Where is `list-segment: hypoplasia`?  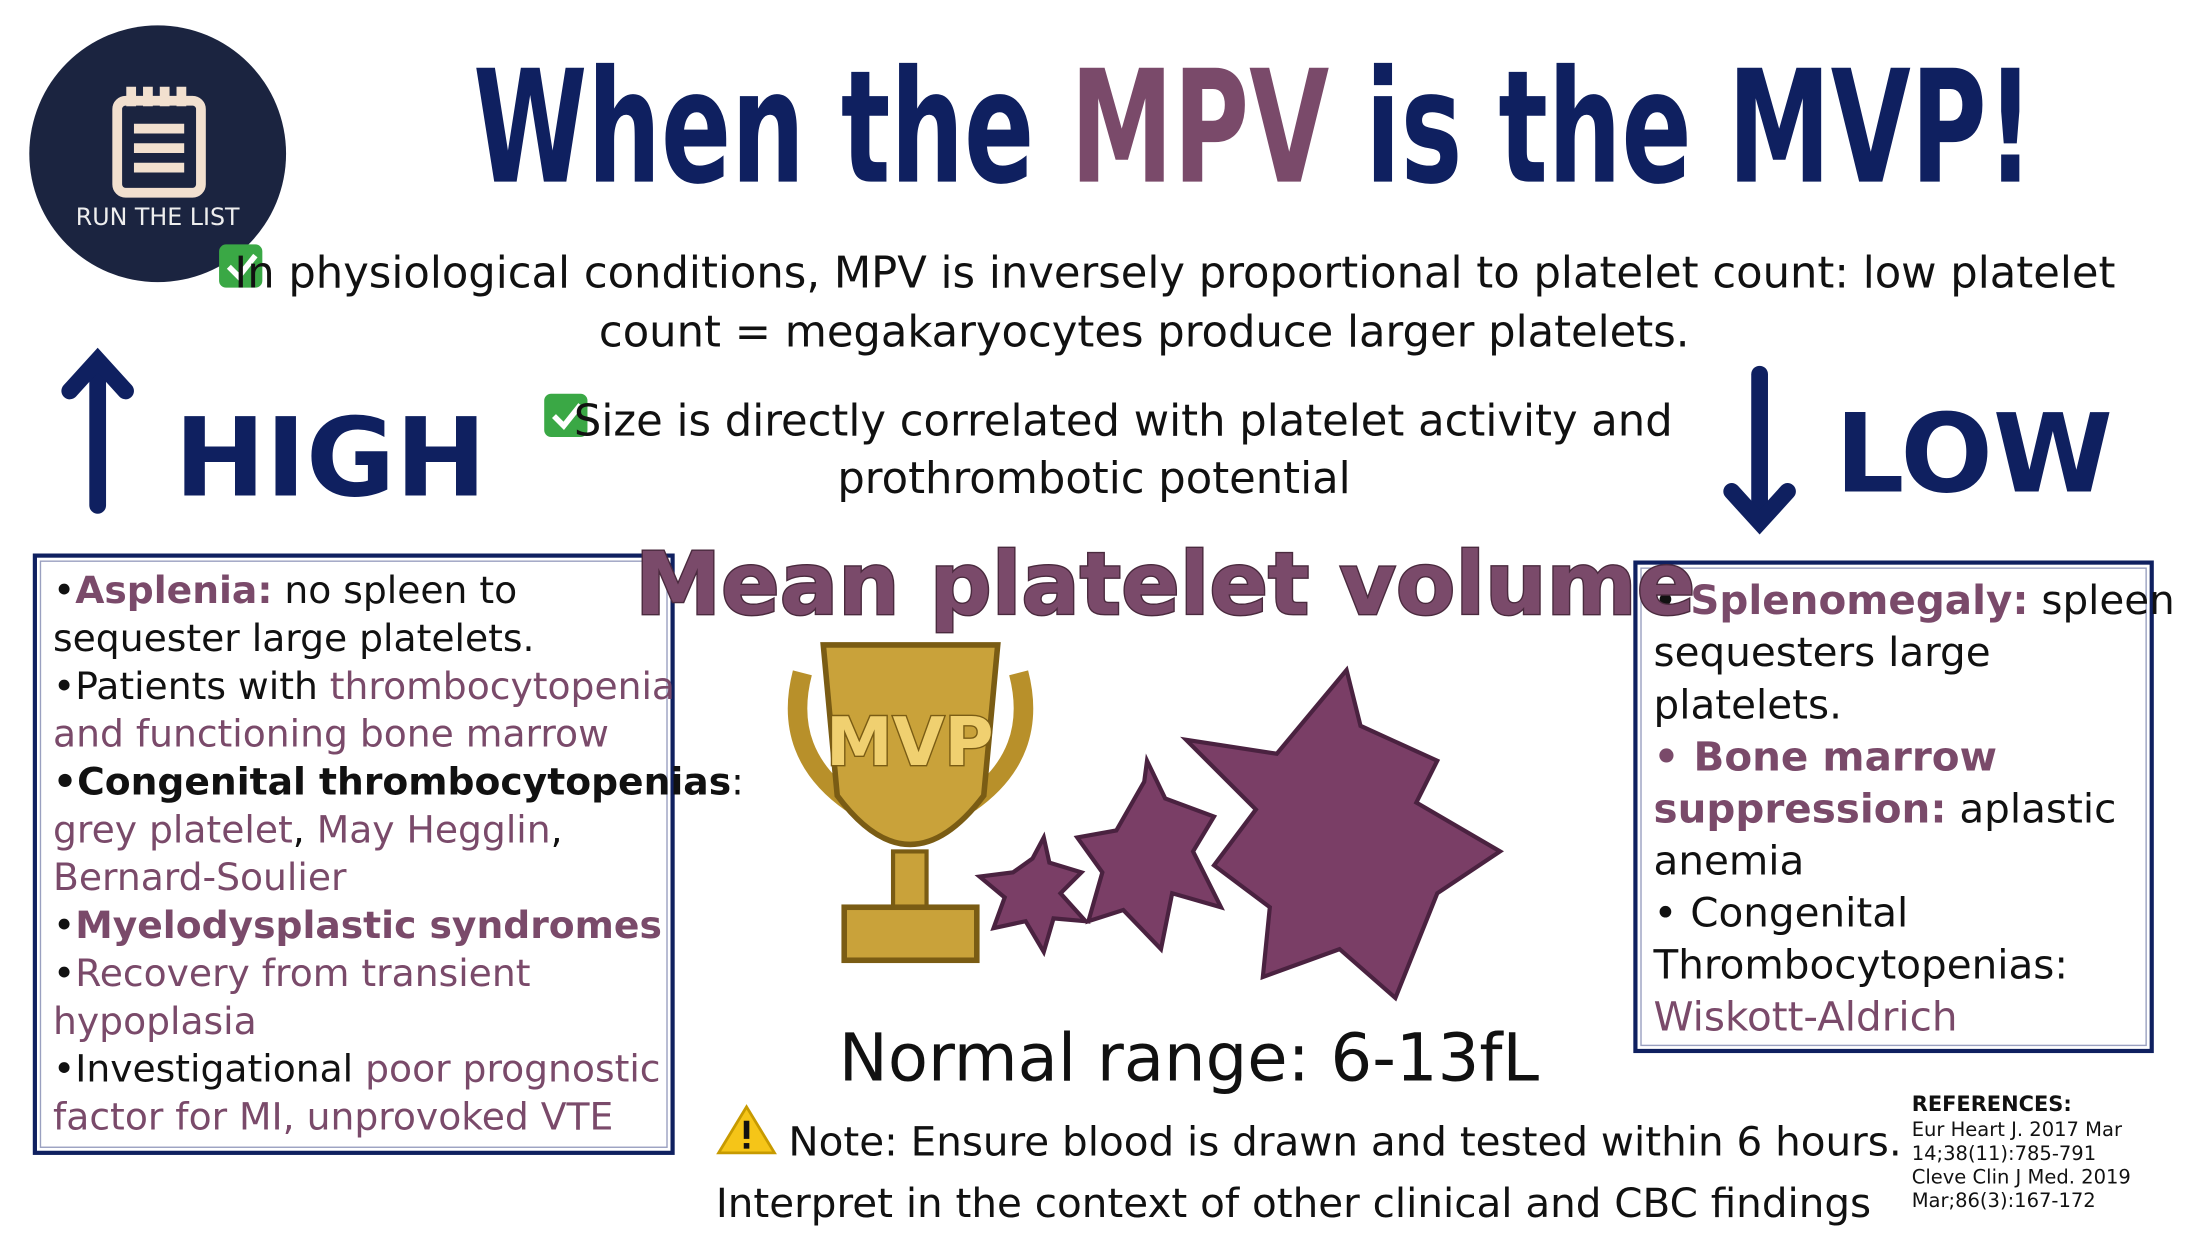 list-segment: hypoplasia is located at coordinates (155, 1021).